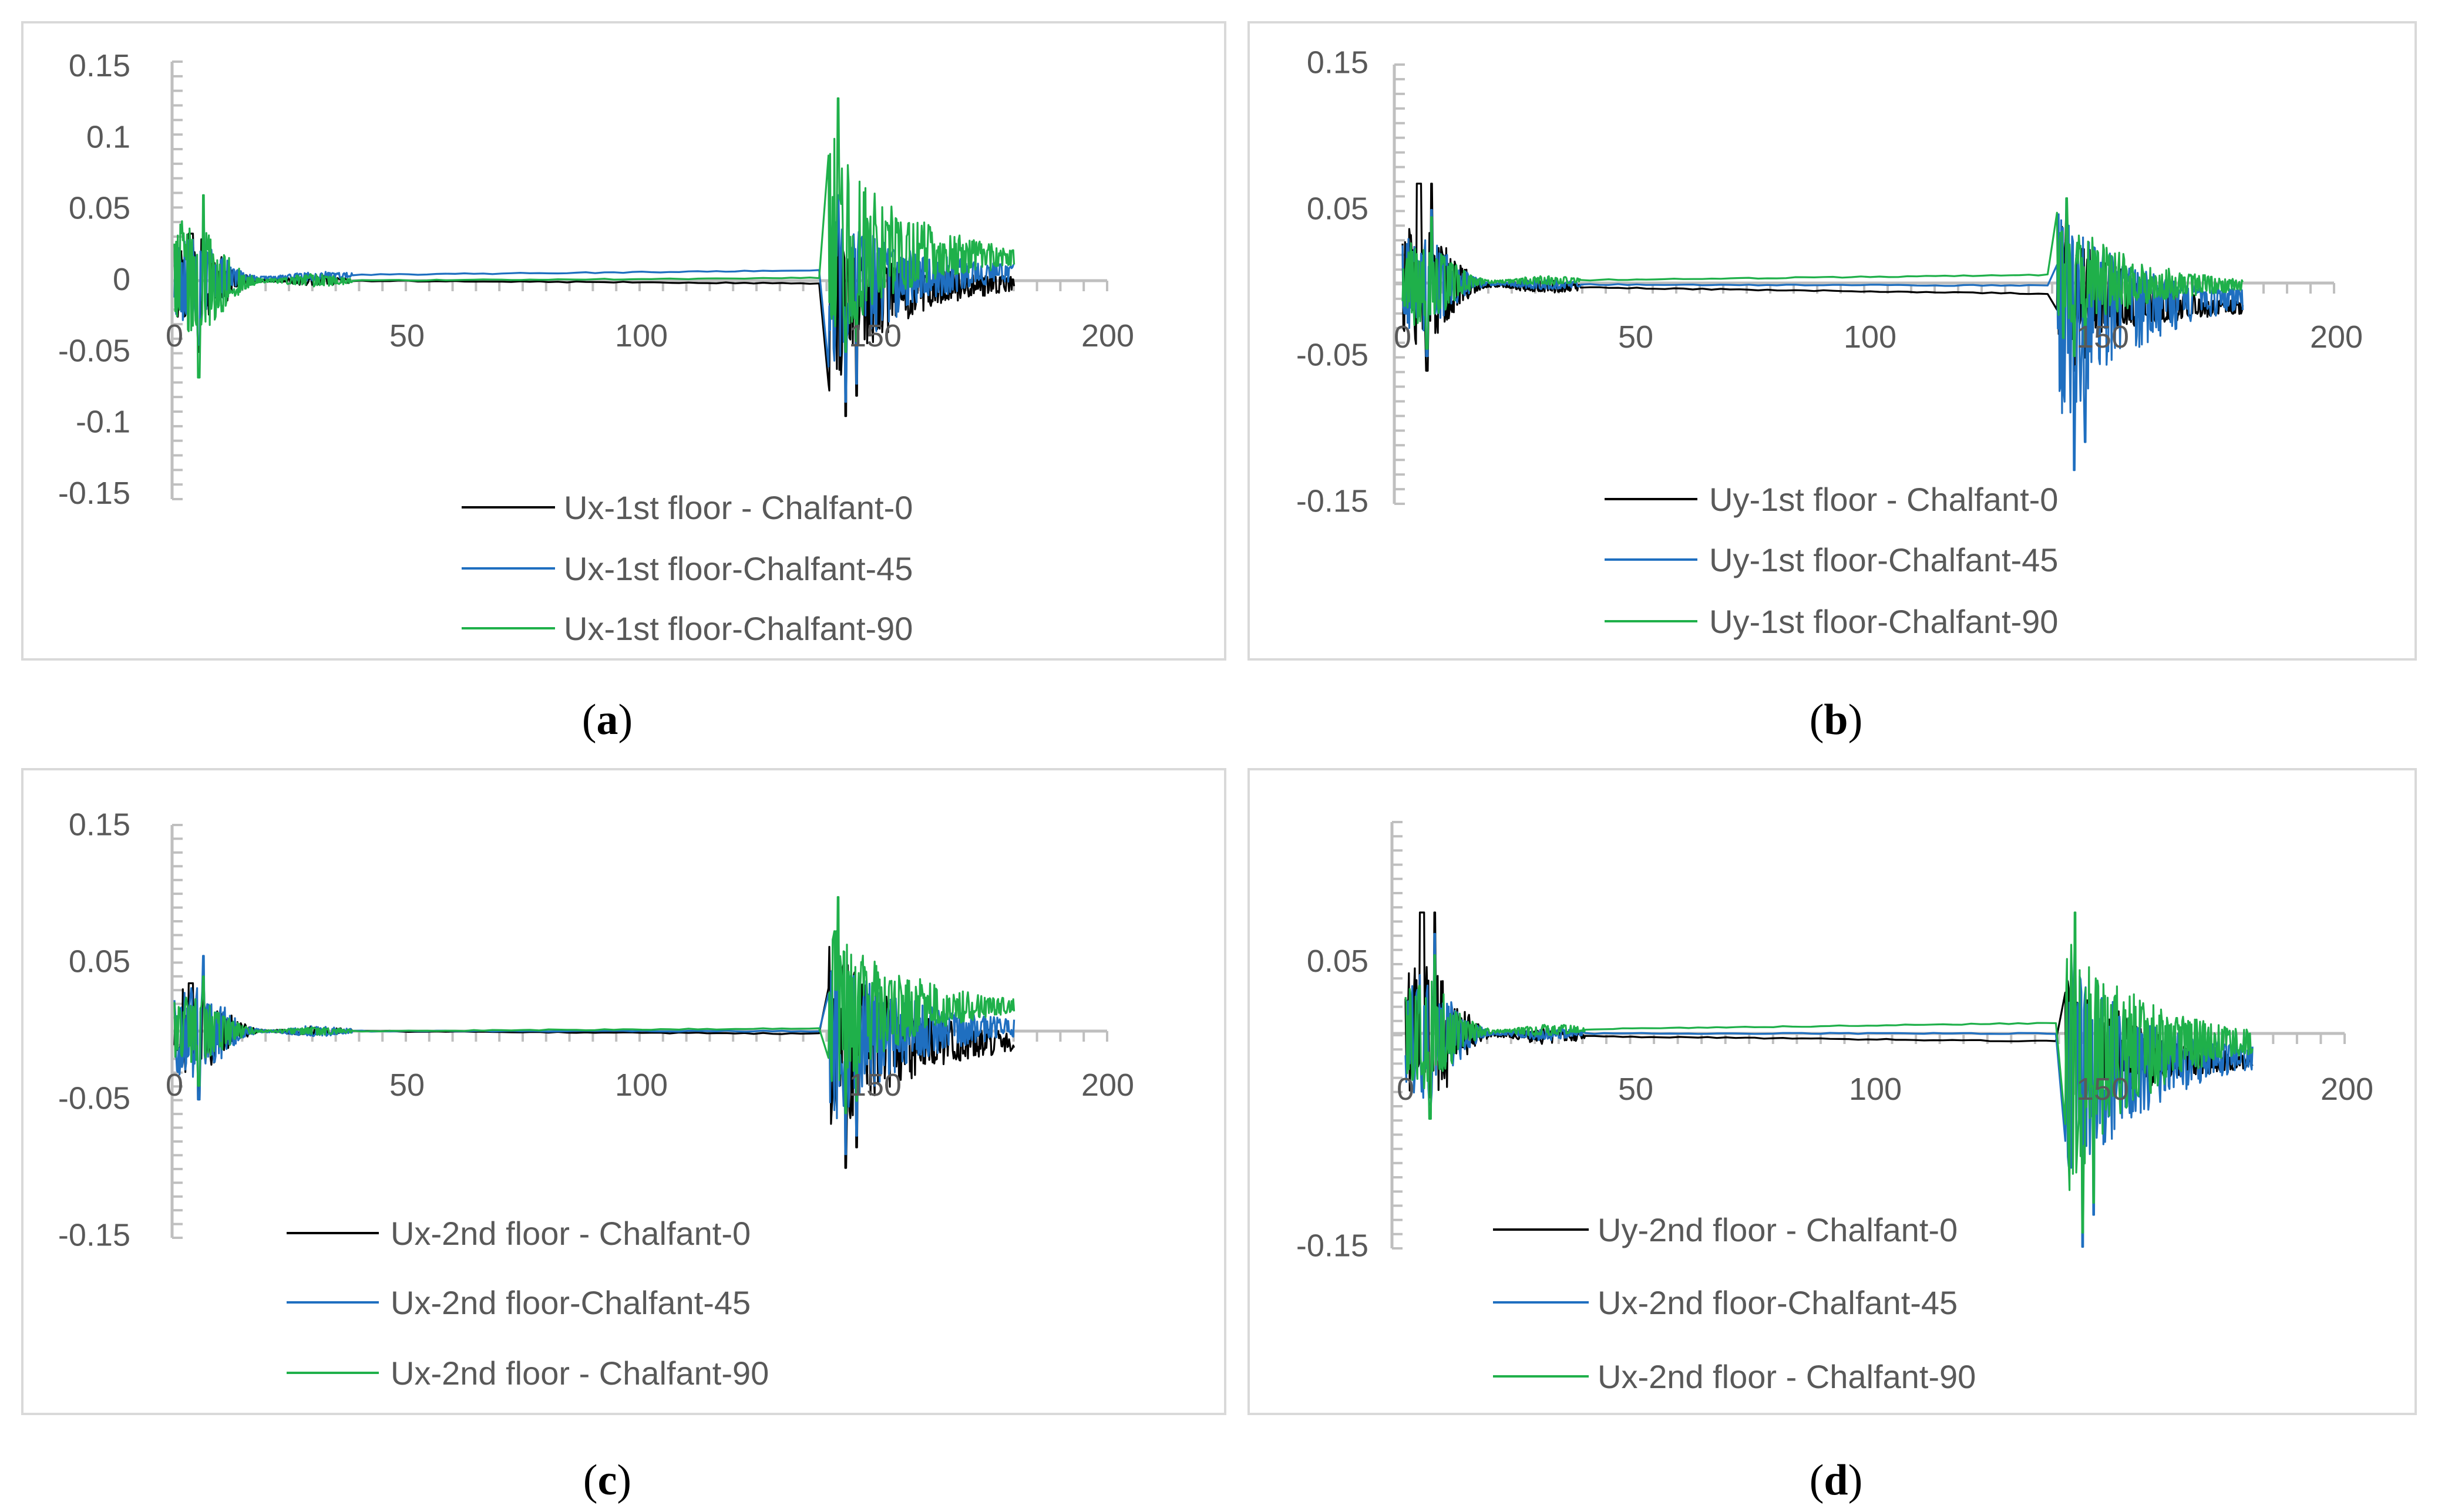  What do you see at coordinates (121, 279) in the screenshot?
I see `y-tick-label: 0` at bounding box center [121, 279].